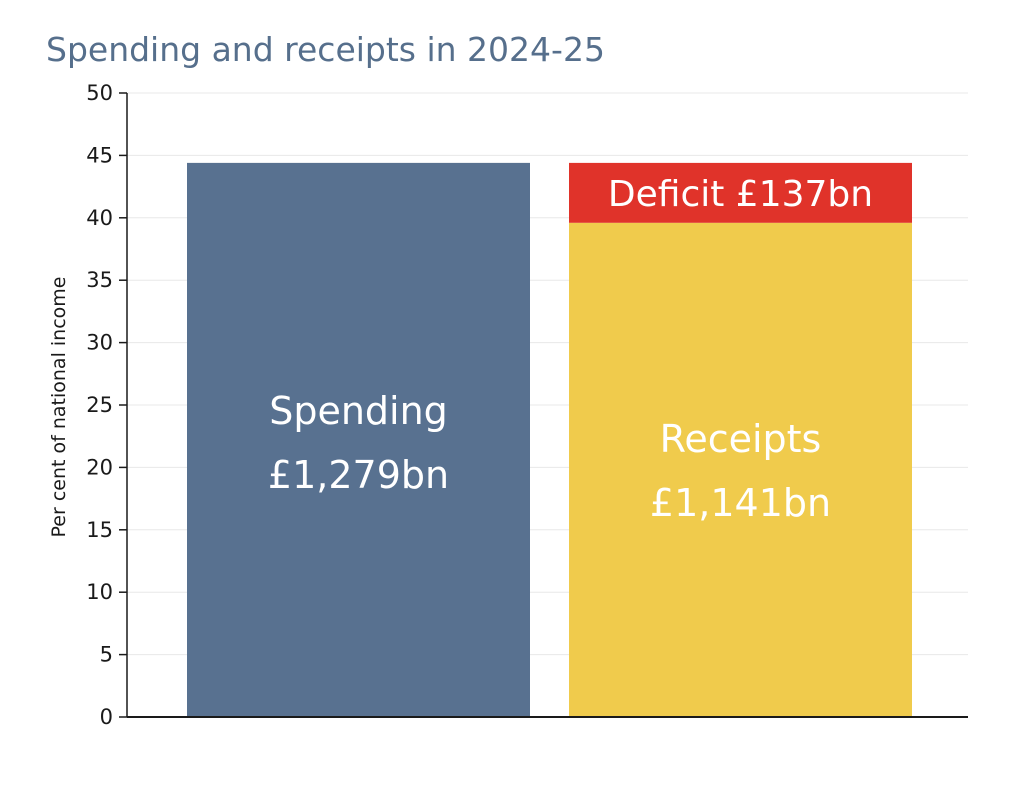 This screenshot has width=1028, height=804. What do you see at coordinates (99, 218) in the screenshot?
I see `y-tick-label: 40` at bounding box center [99, 218].